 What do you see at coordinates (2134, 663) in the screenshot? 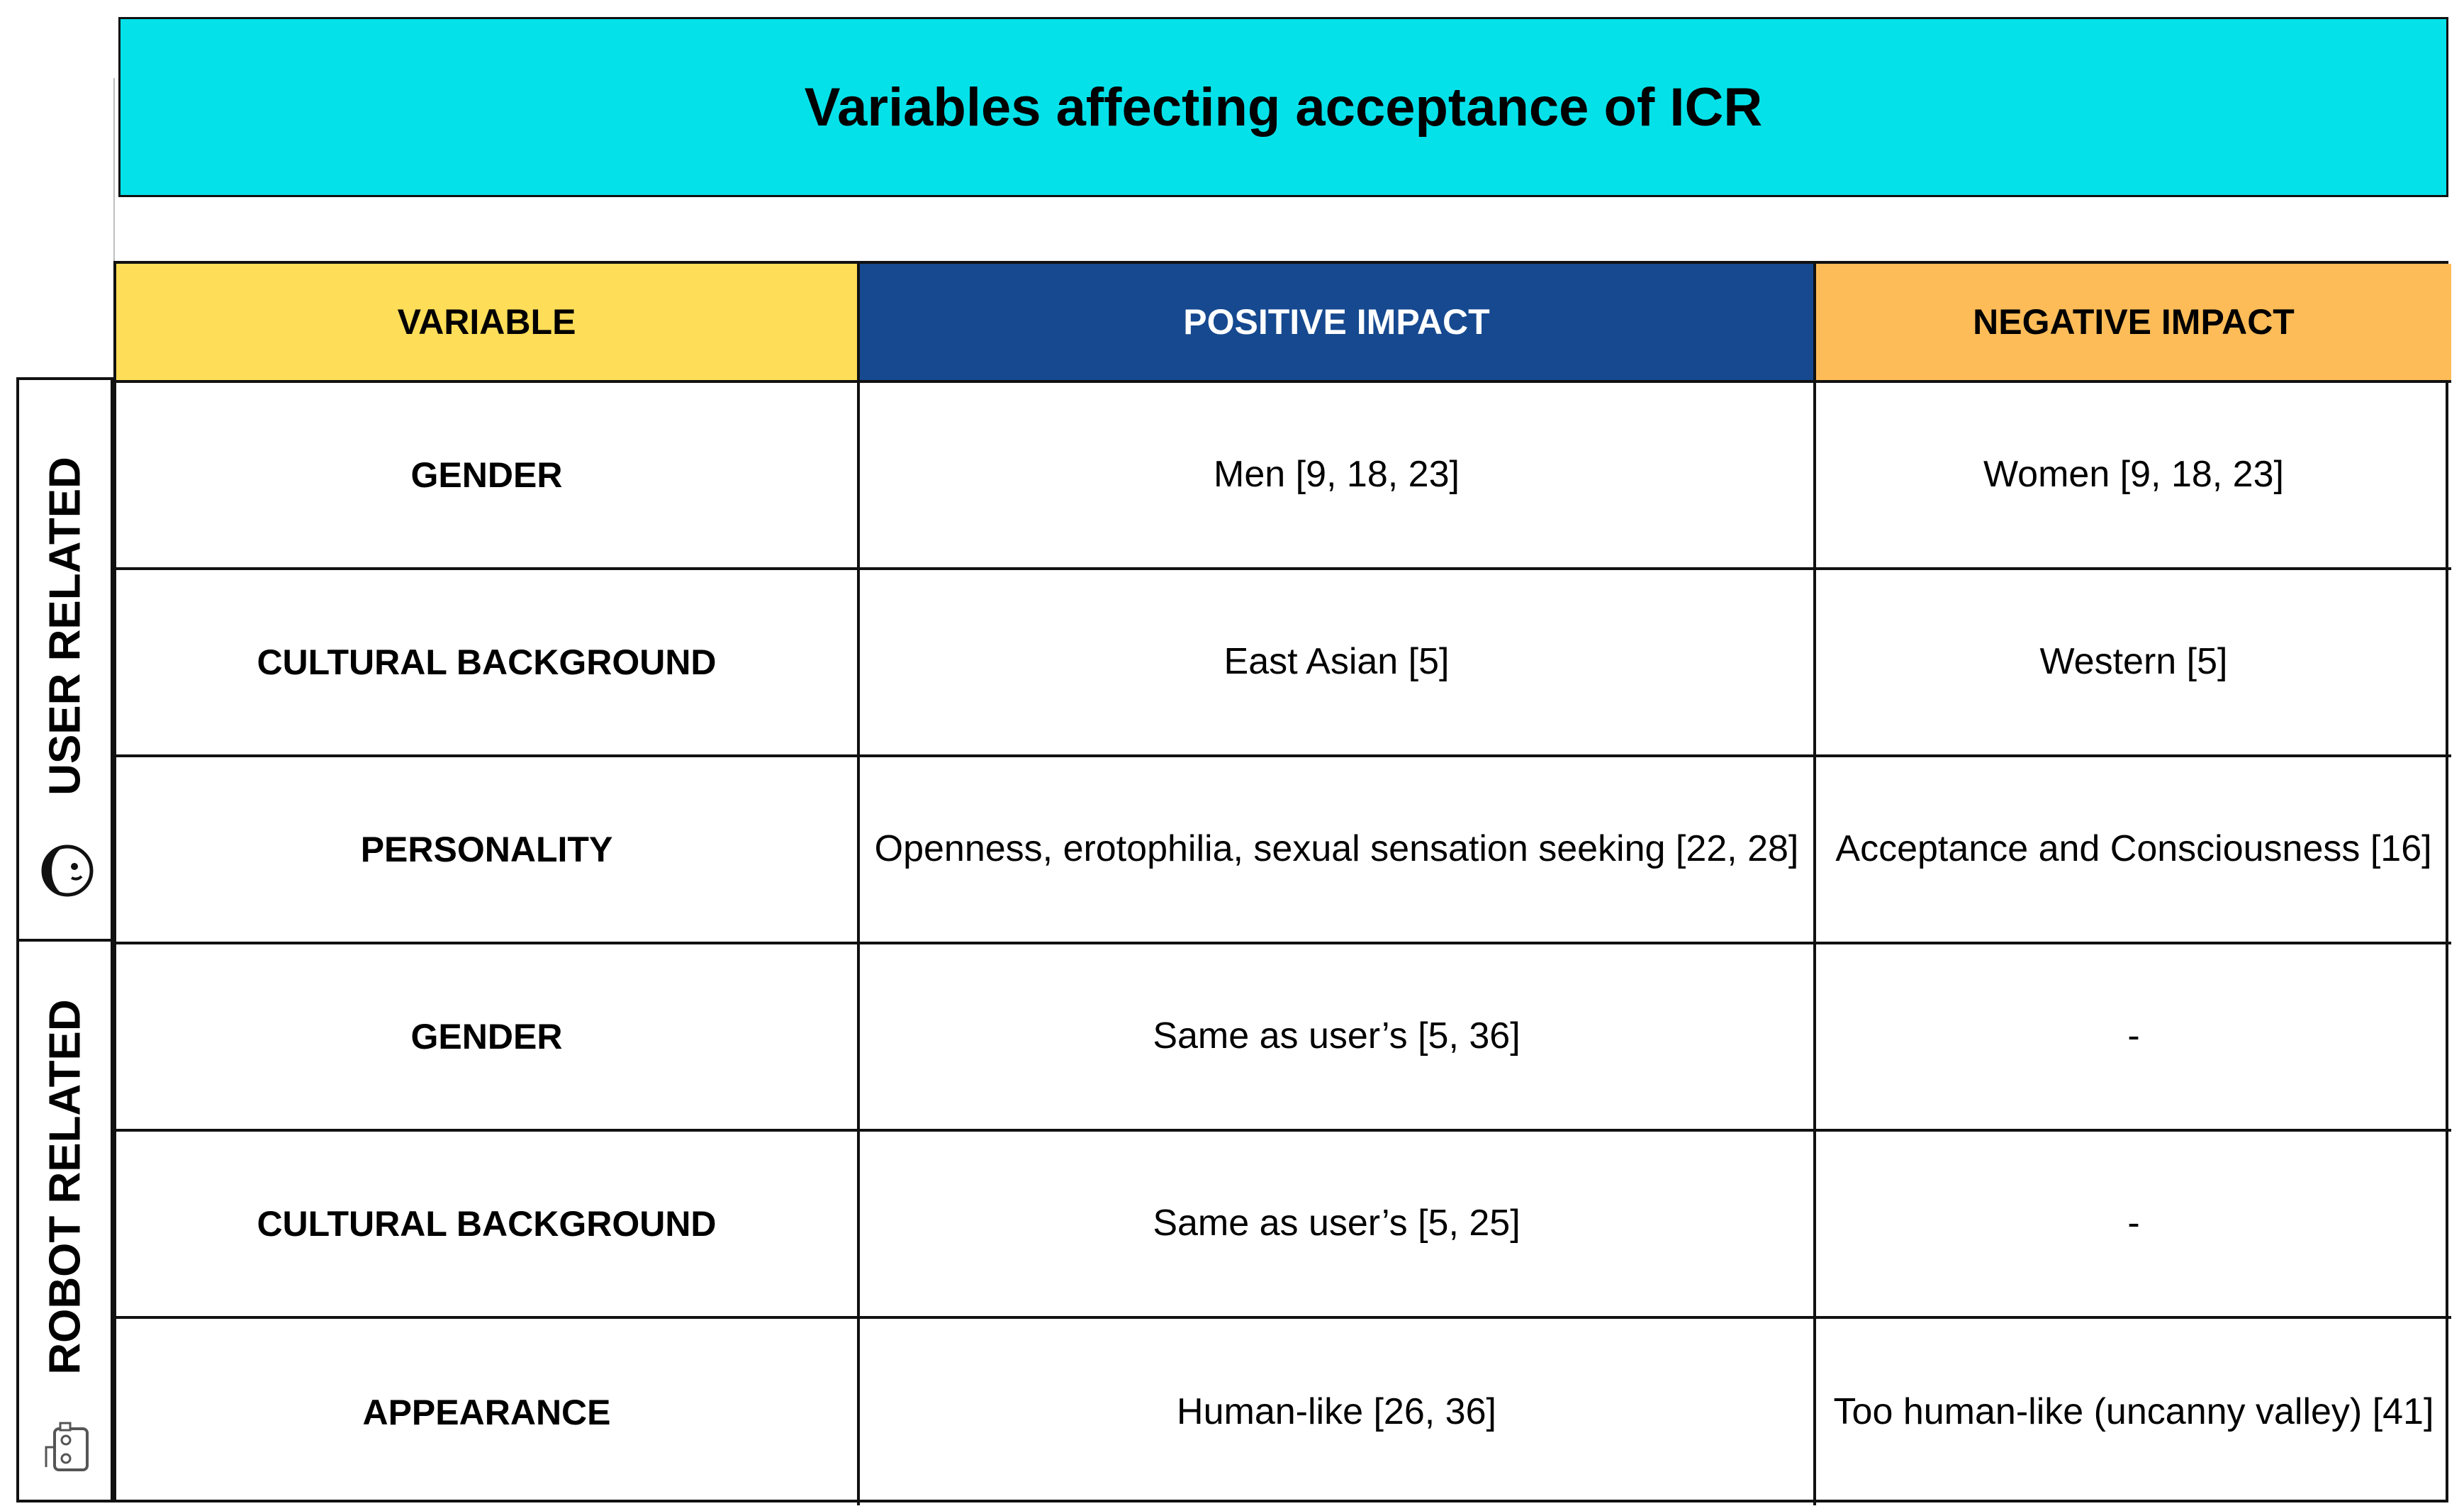
I see `row-2-negative: Western [5]` at bounding box center [2134, 663].